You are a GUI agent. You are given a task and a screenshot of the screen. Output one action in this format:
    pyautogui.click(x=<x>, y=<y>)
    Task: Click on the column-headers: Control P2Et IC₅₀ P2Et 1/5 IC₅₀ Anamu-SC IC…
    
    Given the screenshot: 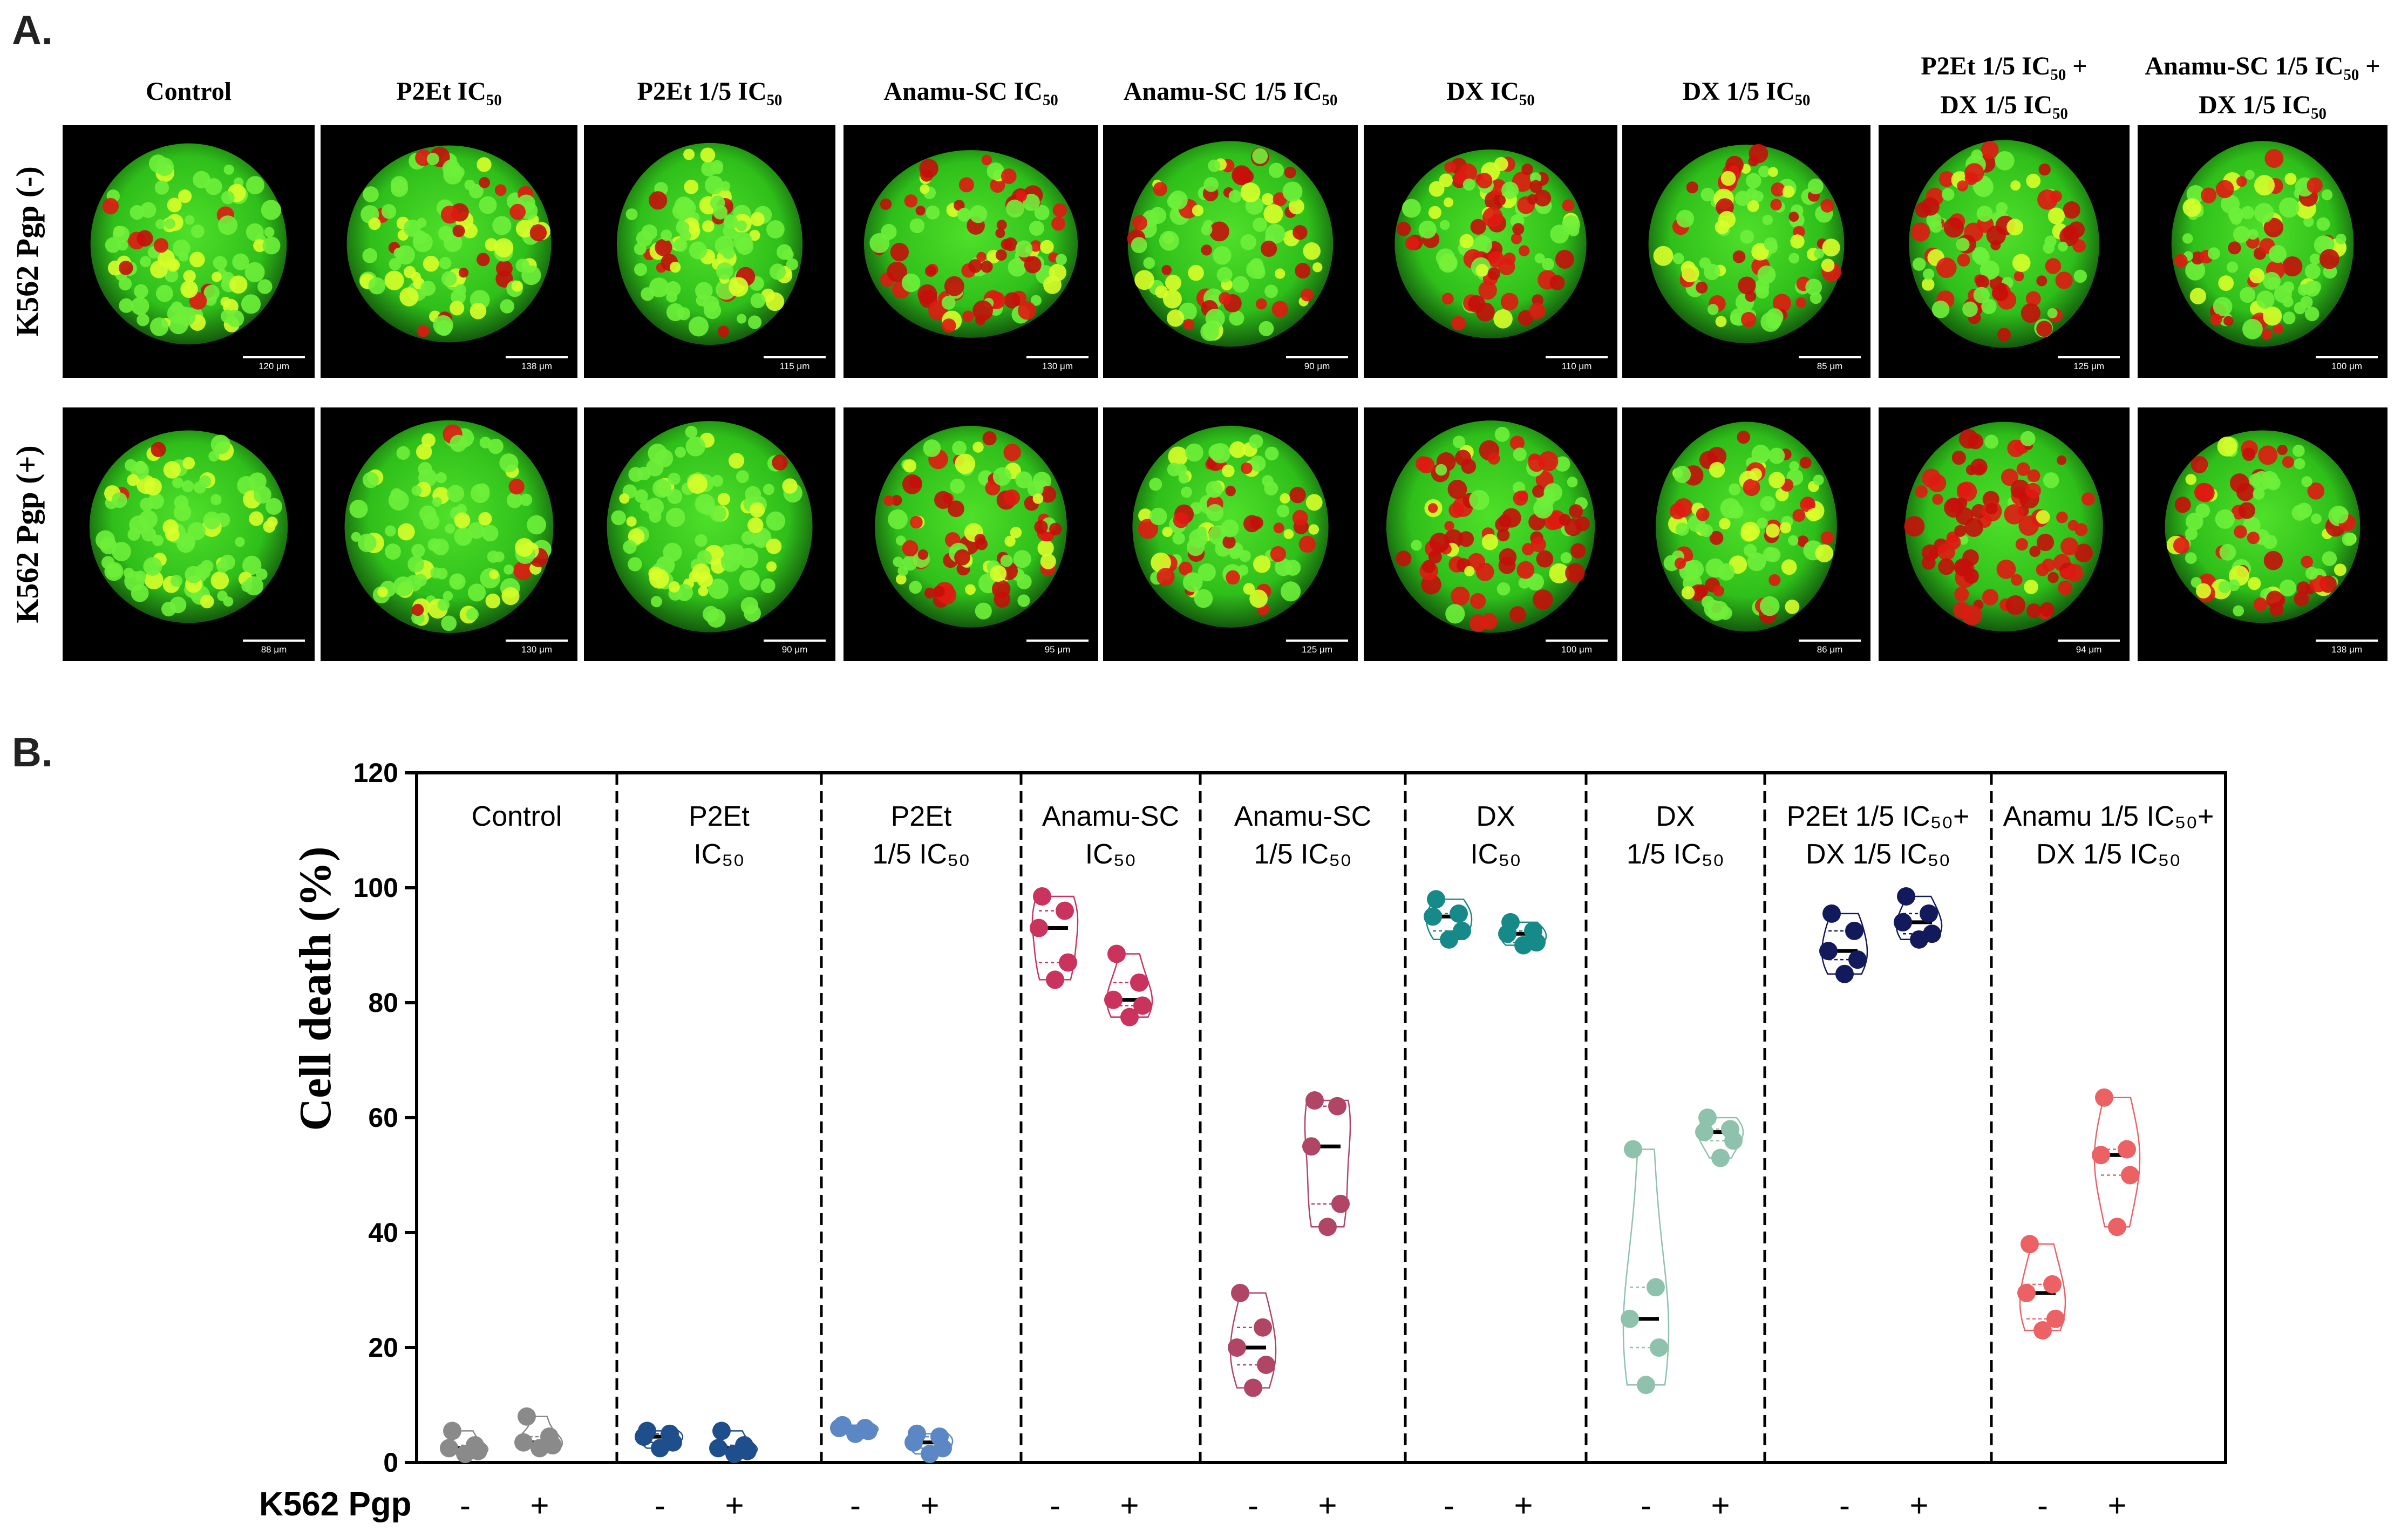 What is the action you would take?
    pyautogui.click(x=1263, y=85)
    